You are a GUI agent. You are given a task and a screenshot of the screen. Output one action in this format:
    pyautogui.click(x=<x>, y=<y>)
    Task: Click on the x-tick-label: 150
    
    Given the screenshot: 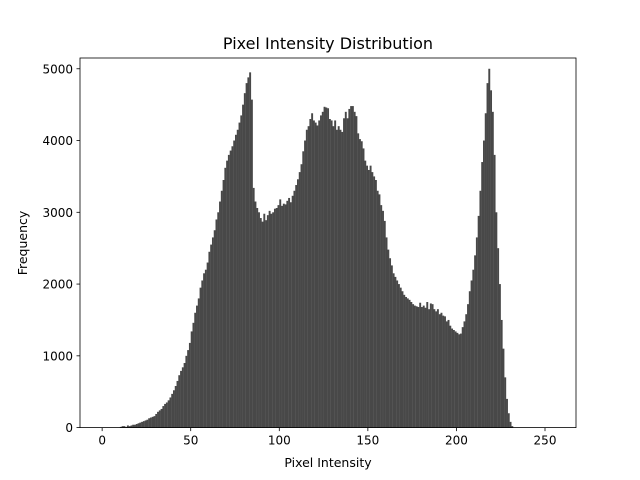 What is the action you would take?
    pyautogui.click(x=367, y=441)
    